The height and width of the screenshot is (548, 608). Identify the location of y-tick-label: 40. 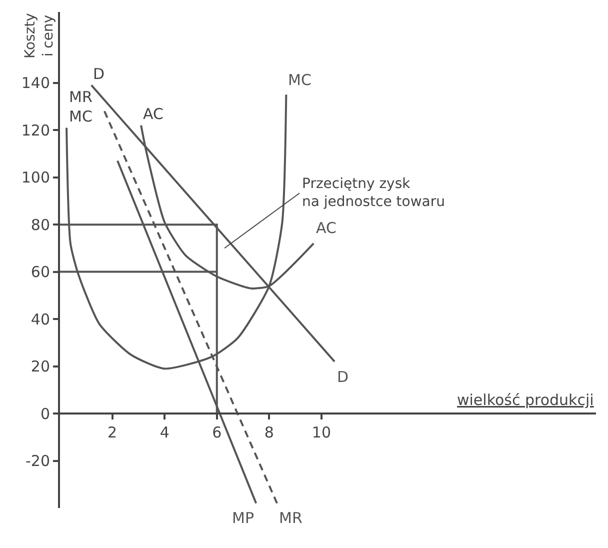
(40, 319).